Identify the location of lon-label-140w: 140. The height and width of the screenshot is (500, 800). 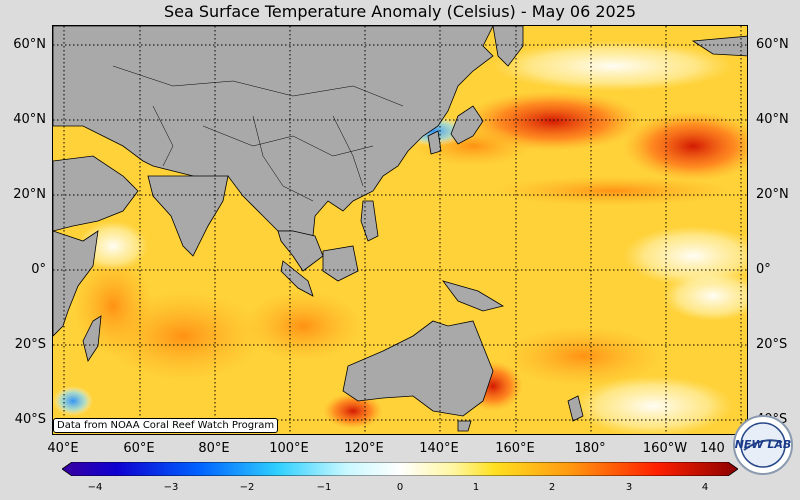
(712, 448).